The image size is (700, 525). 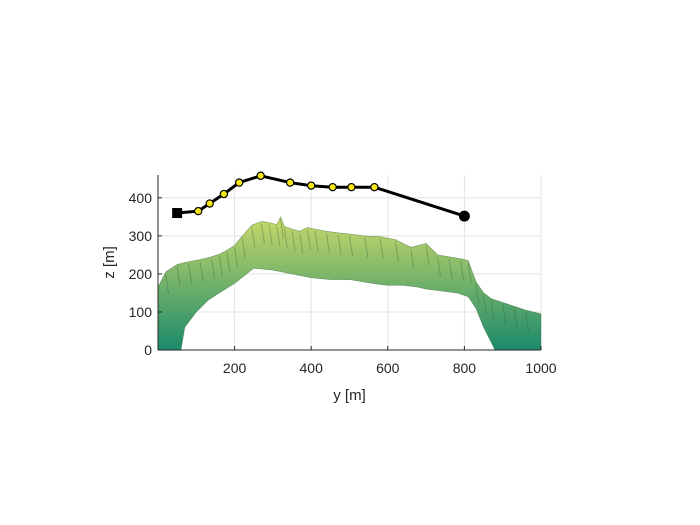 I want to click on y-tick-label: 0, so click(x=148, y=350).